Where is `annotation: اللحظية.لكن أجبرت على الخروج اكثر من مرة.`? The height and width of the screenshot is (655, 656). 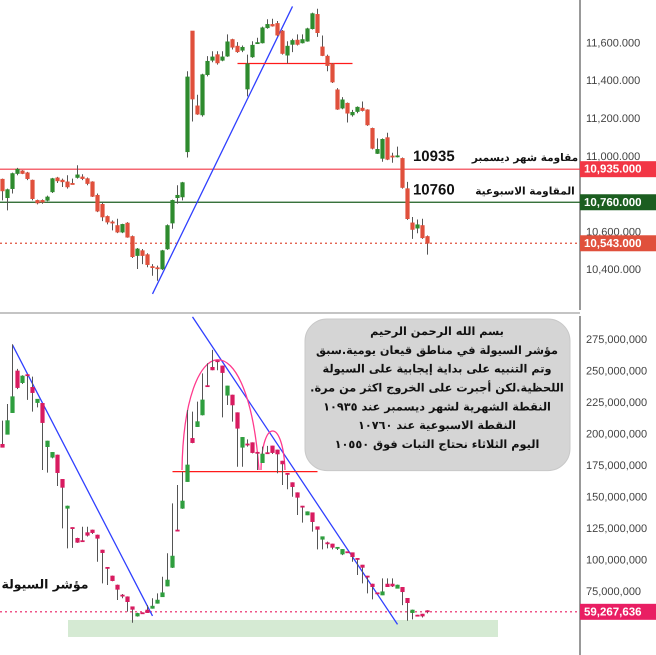
annotation: اللحظية.لكن أجبرت على الخروج اكثر من مرة. is located at coordinates (437, 386).